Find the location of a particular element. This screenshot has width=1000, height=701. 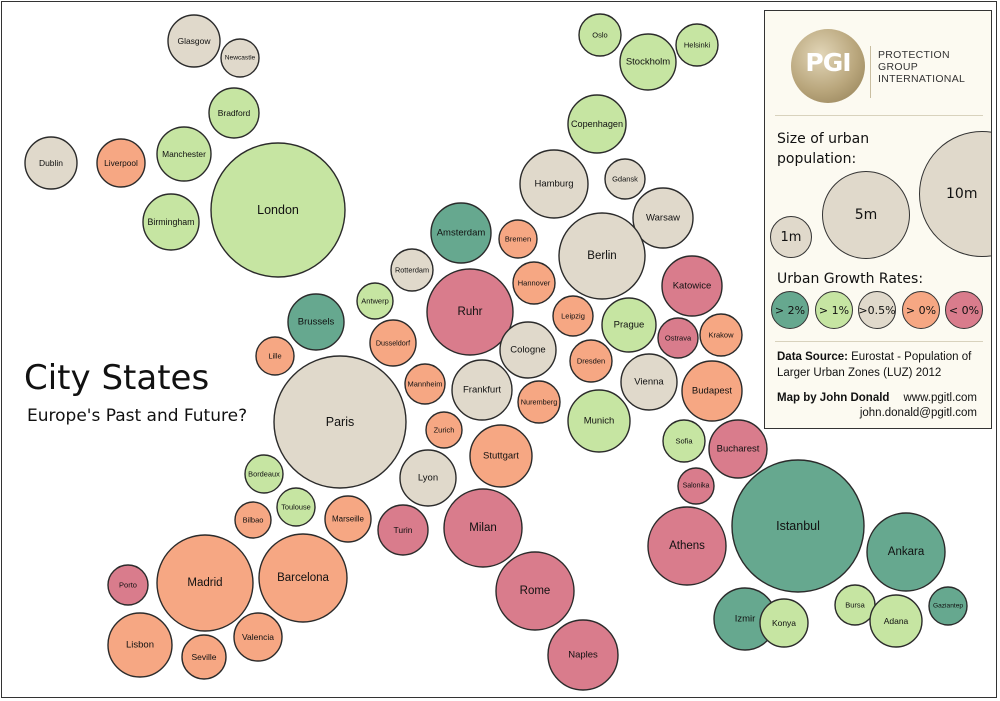

size-legend-1m: 1m is located at coordinates (791, 237).